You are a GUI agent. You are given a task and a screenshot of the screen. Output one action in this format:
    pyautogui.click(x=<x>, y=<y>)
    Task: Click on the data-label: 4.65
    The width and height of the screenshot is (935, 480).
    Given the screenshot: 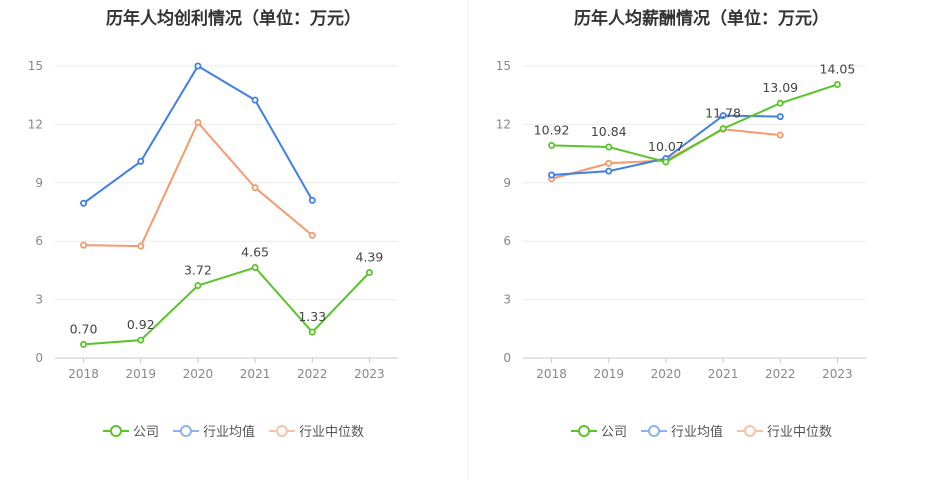 What is the action you would take?
    pyautogui.click(x=255, y=251)
    